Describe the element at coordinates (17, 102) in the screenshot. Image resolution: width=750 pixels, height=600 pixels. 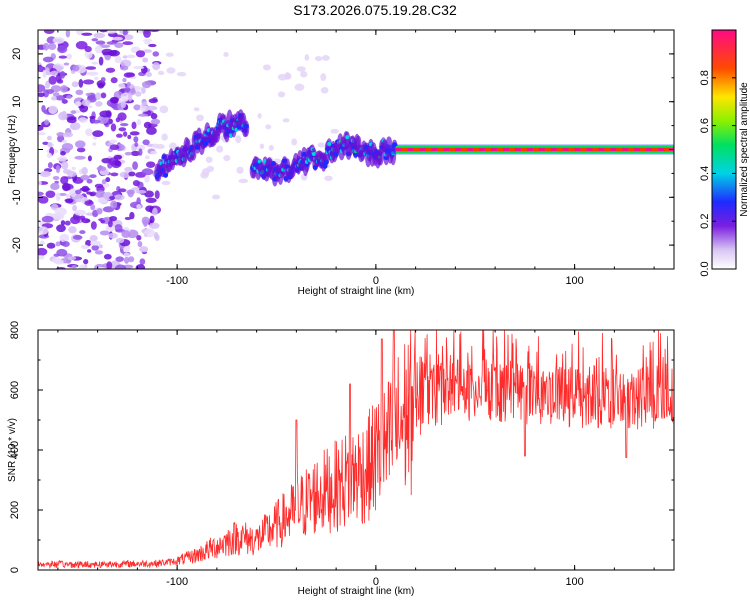
I see `y-tick-label: 10` at that location.